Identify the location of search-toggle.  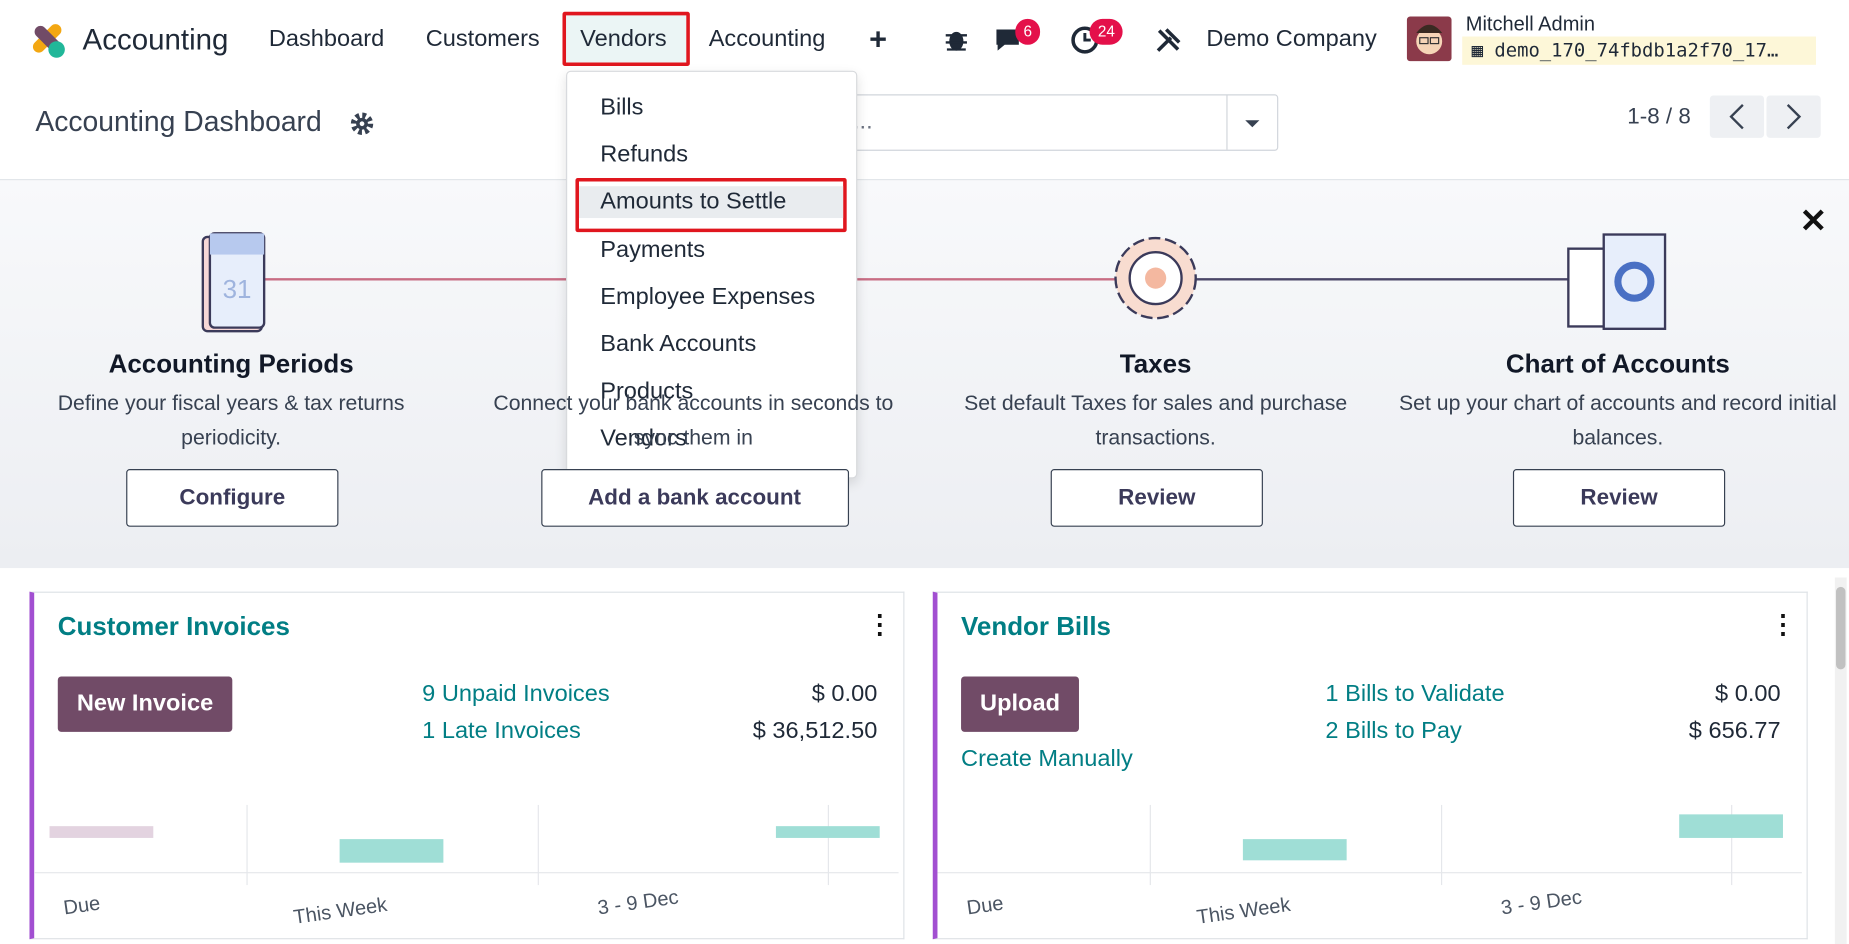
(1251, 122).